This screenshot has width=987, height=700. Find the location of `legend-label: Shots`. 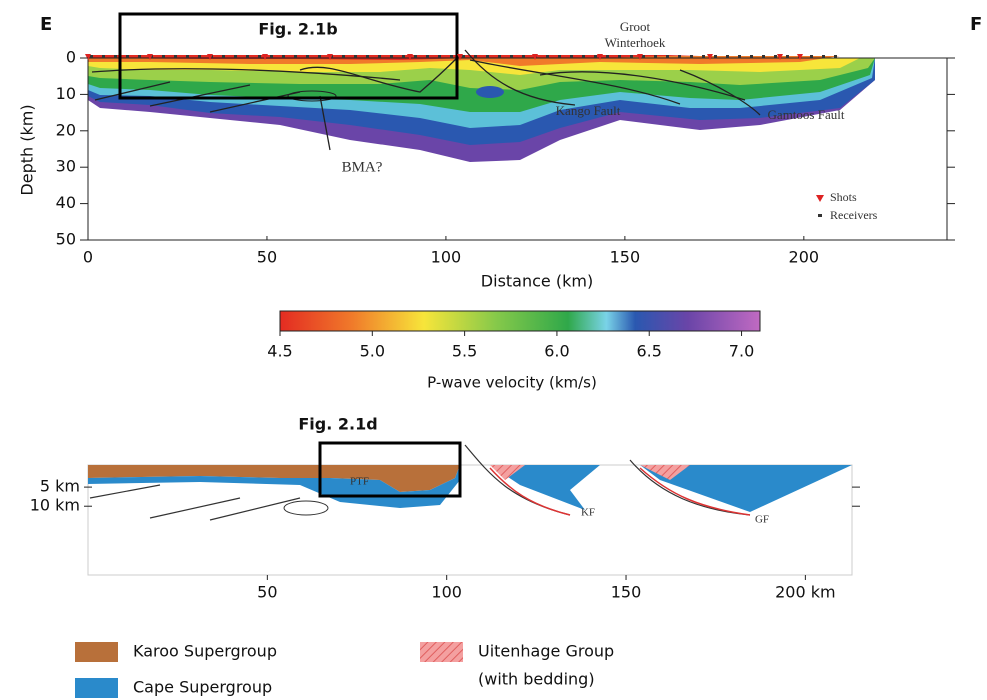

legend-label: Shots is located at coordinates (843, 197).